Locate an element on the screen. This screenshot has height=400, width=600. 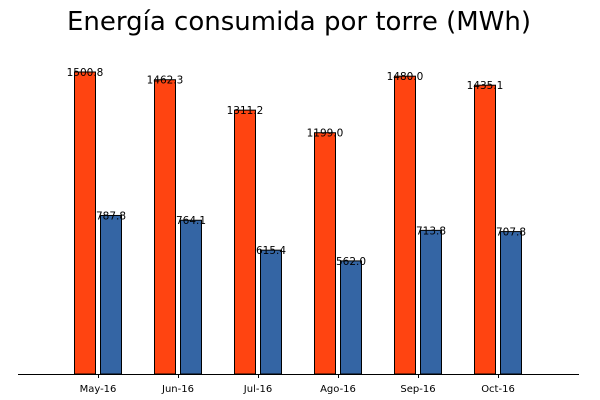
chart-title: Energía consumida por torre (MWh) is located at coordinates (299, 22).